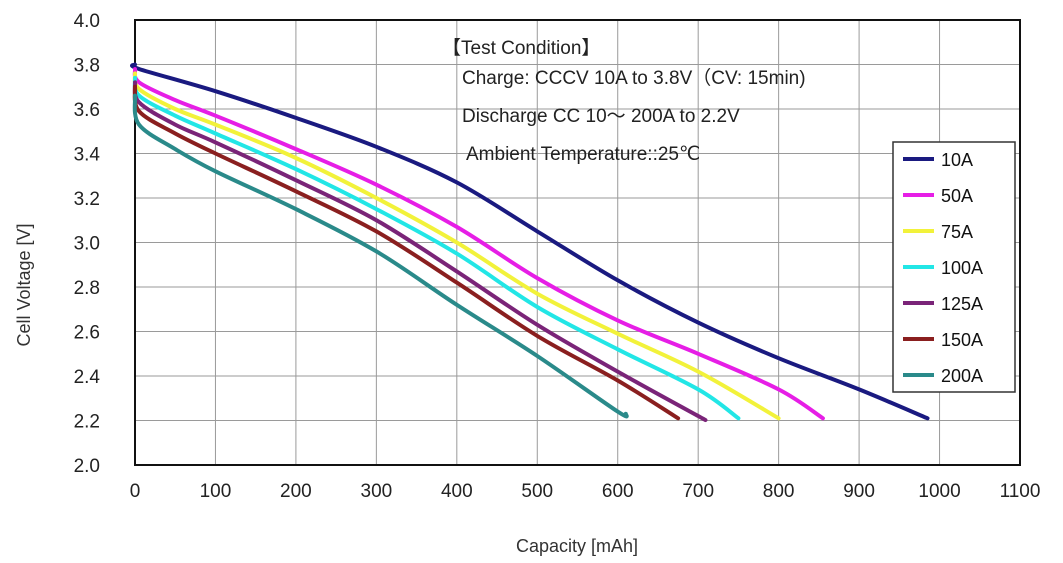  I want to click on legend-label: 75A, so click(957, 232).